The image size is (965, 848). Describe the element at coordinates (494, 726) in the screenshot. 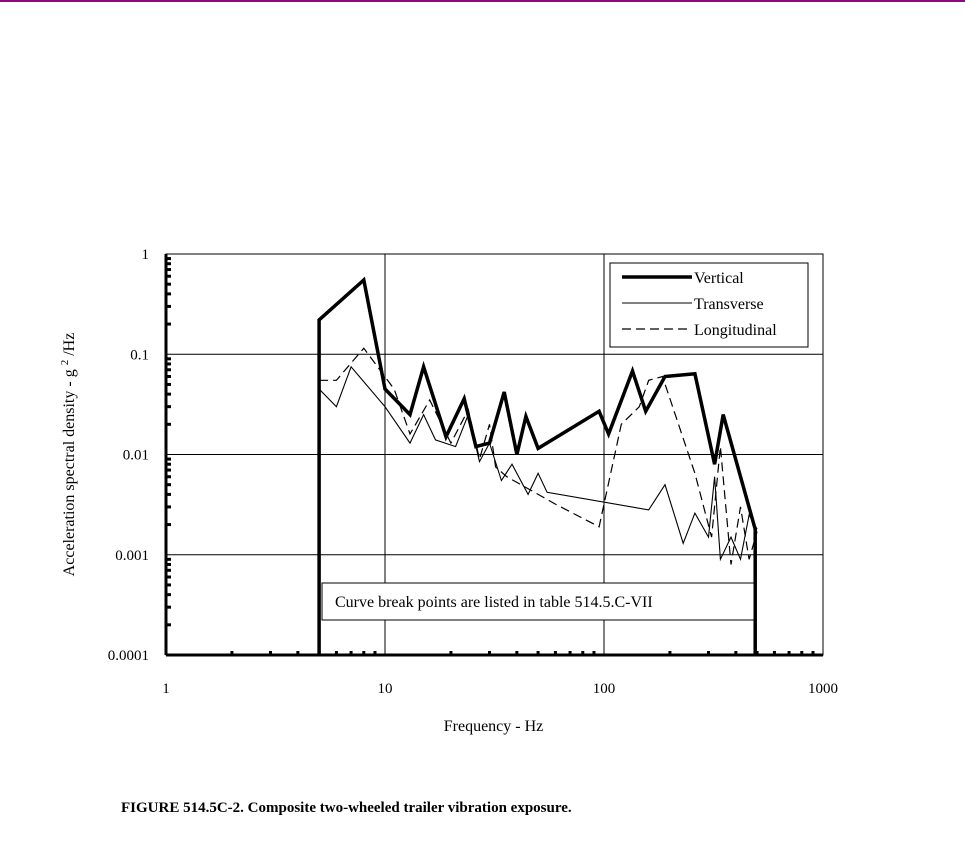

I see `x-axis-title: Frequency - Hz` at that location.